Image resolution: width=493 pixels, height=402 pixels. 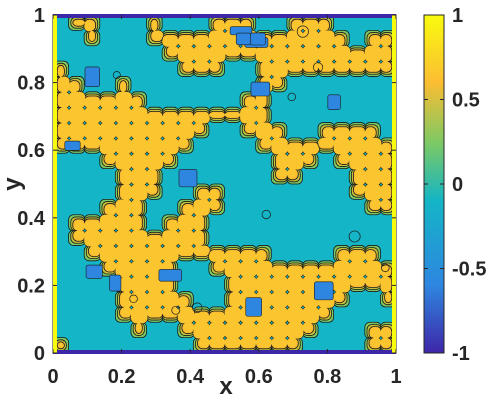 I want to click on y-tick-label: 0.6, so click(x=31, y=151).